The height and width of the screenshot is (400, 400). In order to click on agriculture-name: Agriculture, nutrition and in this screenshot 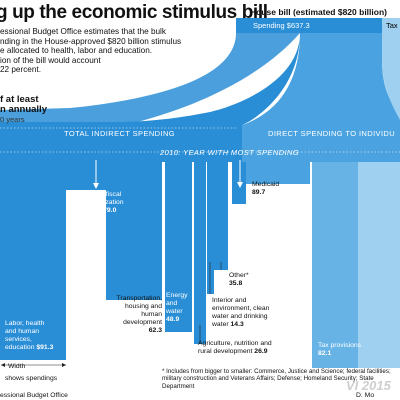, I will do `click(235, 343)`.